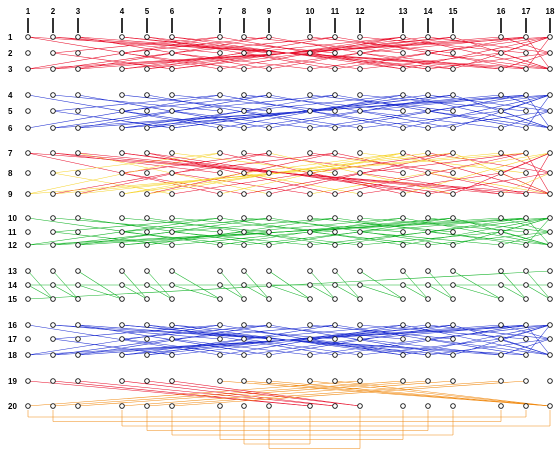 Image resolution: width=557 pixels, height=453 pixels. What do you see at coordinates (453, 11) in the screenshot?
I see `column-label: 15` at bounding box center [453, 11].